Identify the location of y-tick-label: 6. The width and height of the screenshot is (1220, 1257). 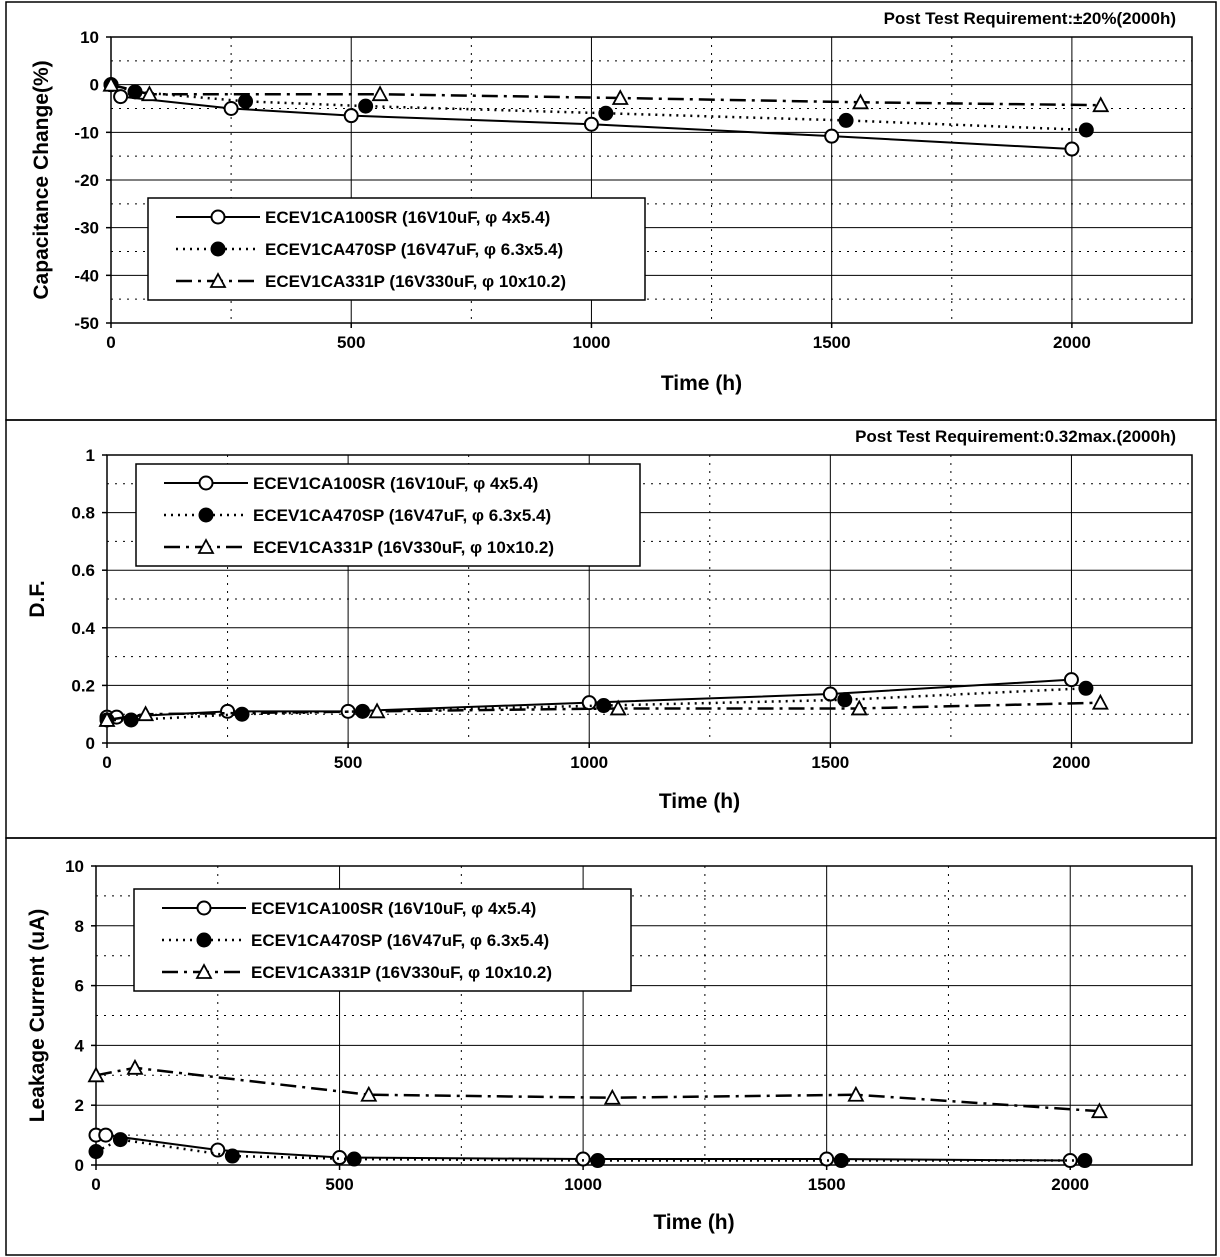
(79, 986).